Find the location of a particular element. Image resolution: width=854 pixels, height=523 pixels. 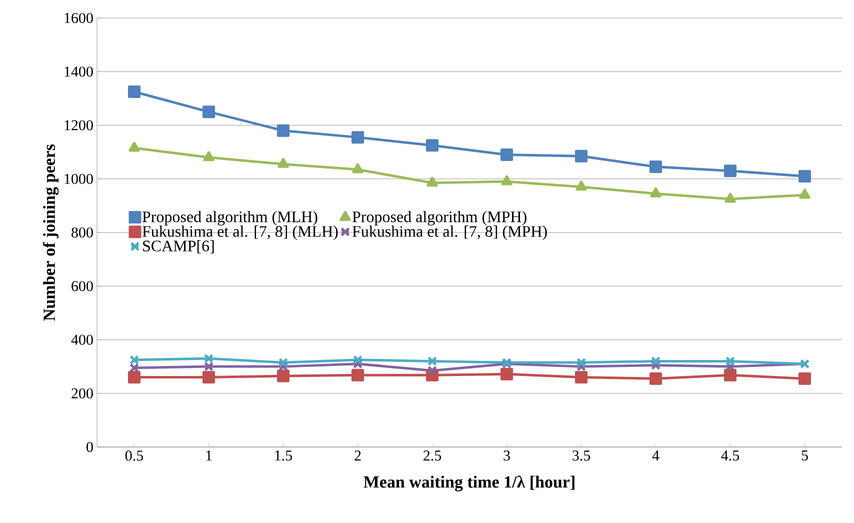

x-tick-label: 0.5 is located at coordinates (134, 455).